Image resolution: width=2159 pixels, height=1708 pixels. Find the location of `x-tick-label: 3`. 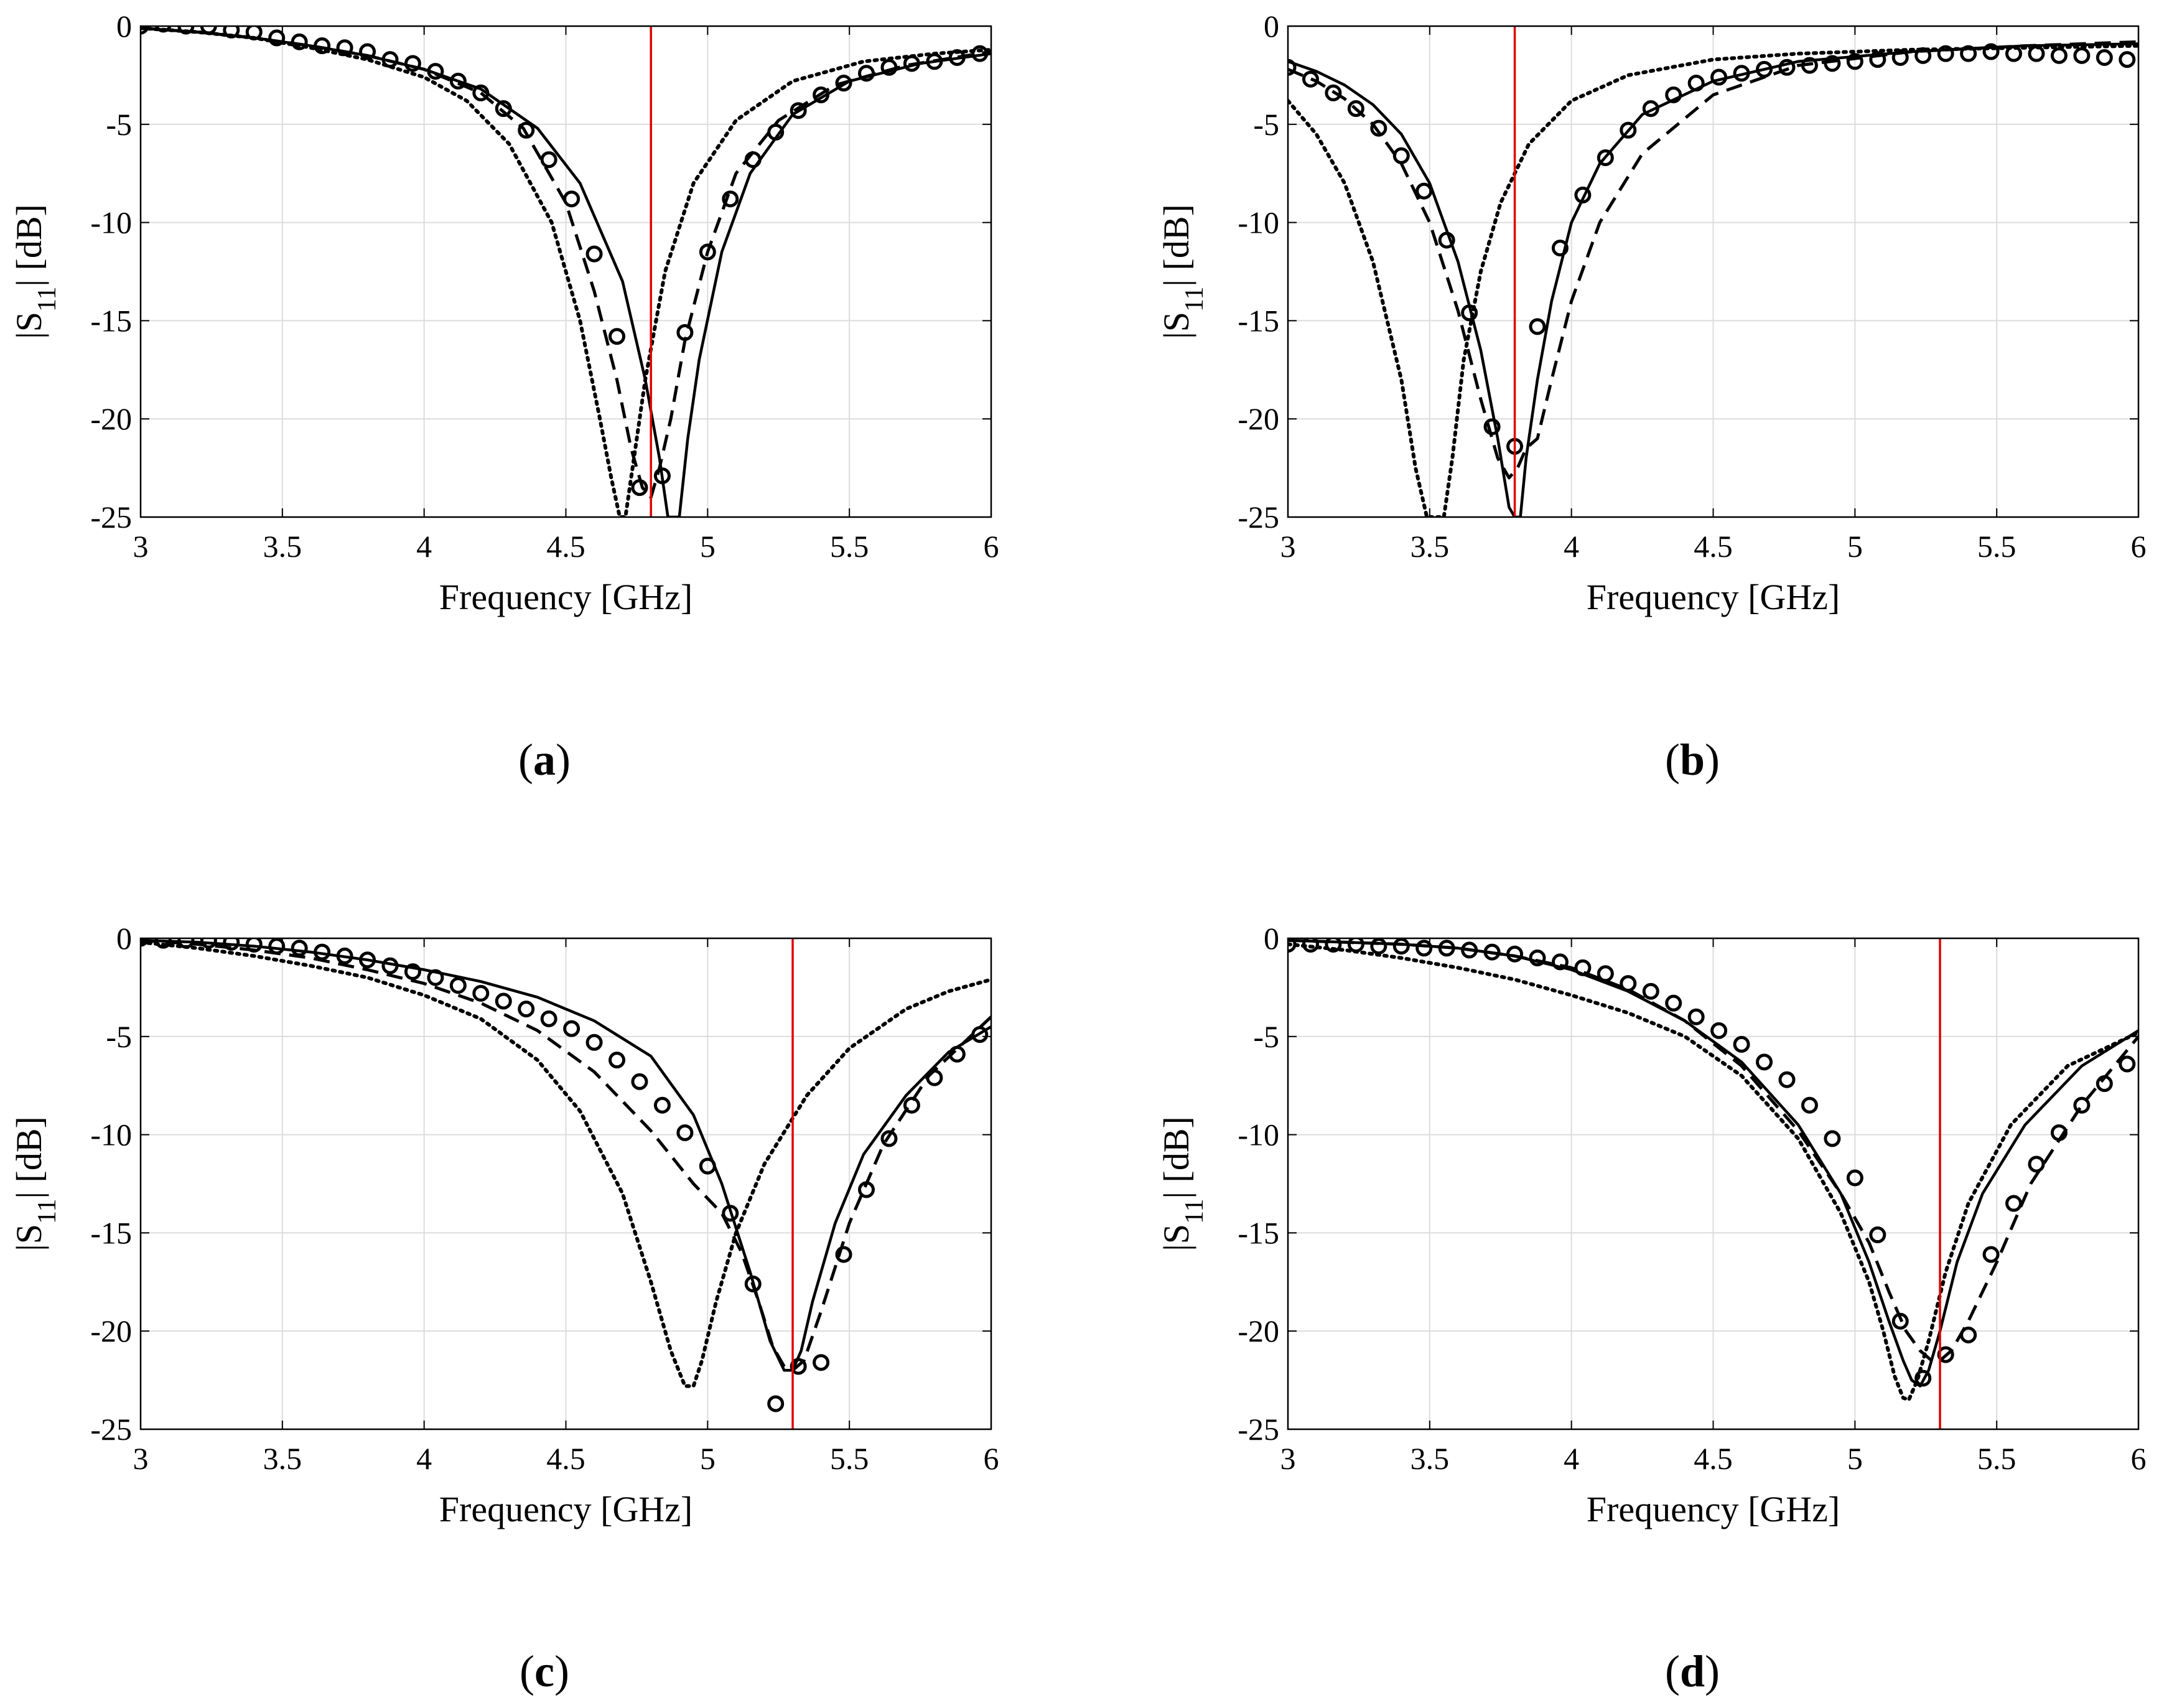

x-tick-label: 3 is located at coordinates (141, 546).